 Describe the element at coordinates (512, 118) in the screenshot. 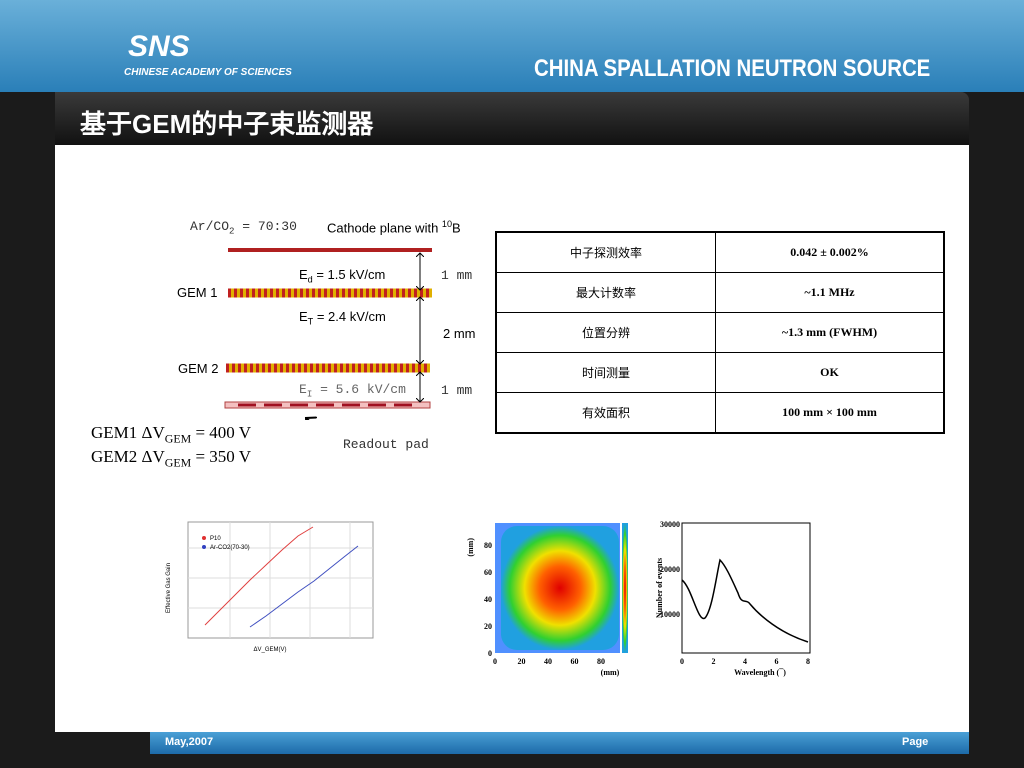

I see `title-band` at that location.